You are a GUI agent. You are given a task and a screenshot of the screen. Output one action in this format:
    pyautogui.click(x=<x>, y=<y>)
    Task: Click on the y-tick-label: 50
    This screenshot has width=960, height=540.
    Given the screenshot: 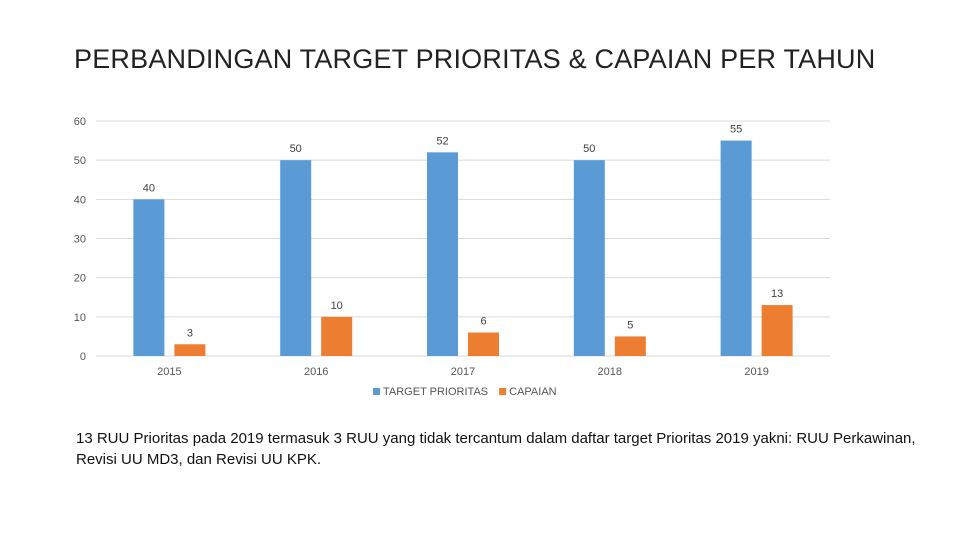 What is the action you would take?
    pyautogui.click(x=80, y=161)
    